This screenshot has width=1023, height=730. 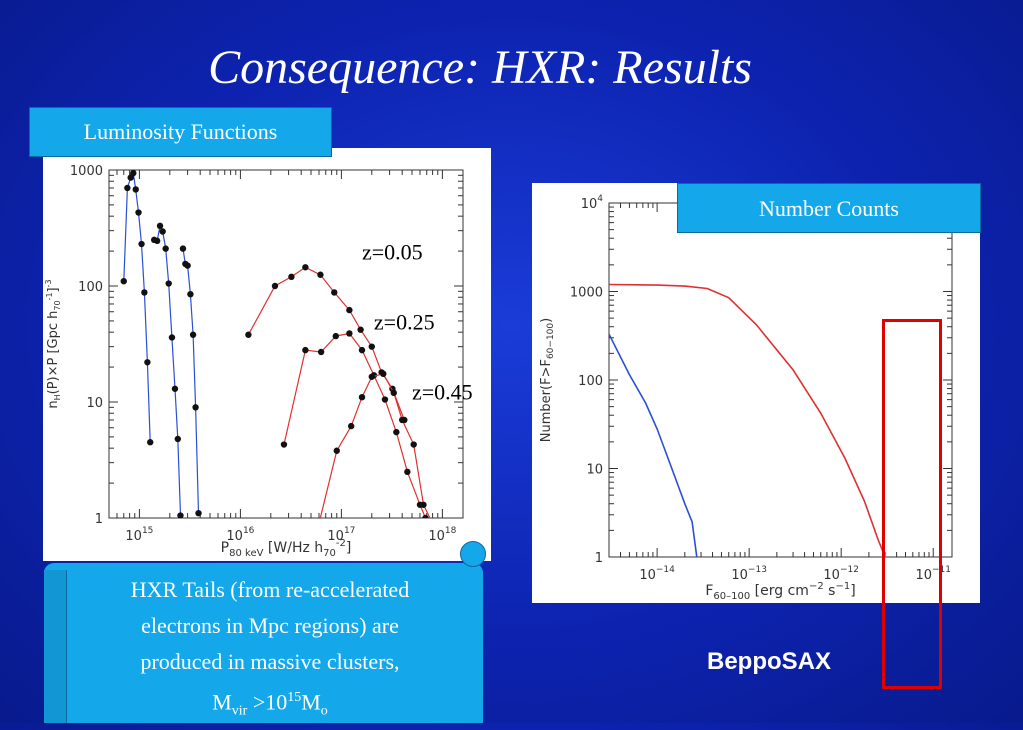 I want to click on number-counts-label: Number Counts, so click(x=829, y=208).